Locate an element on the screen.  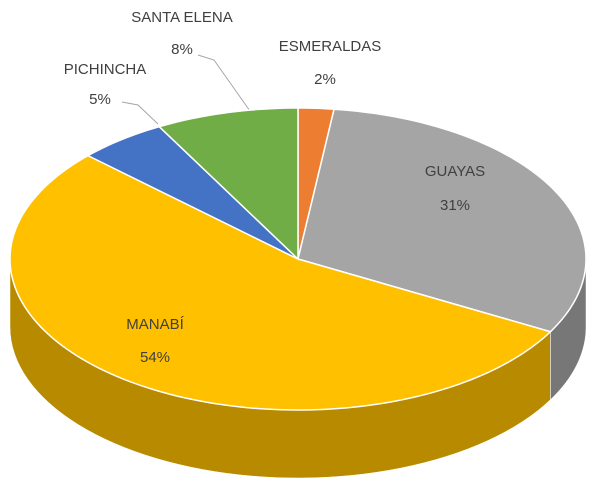
category-label: GUAYAS is located at coordinates (455, 171).